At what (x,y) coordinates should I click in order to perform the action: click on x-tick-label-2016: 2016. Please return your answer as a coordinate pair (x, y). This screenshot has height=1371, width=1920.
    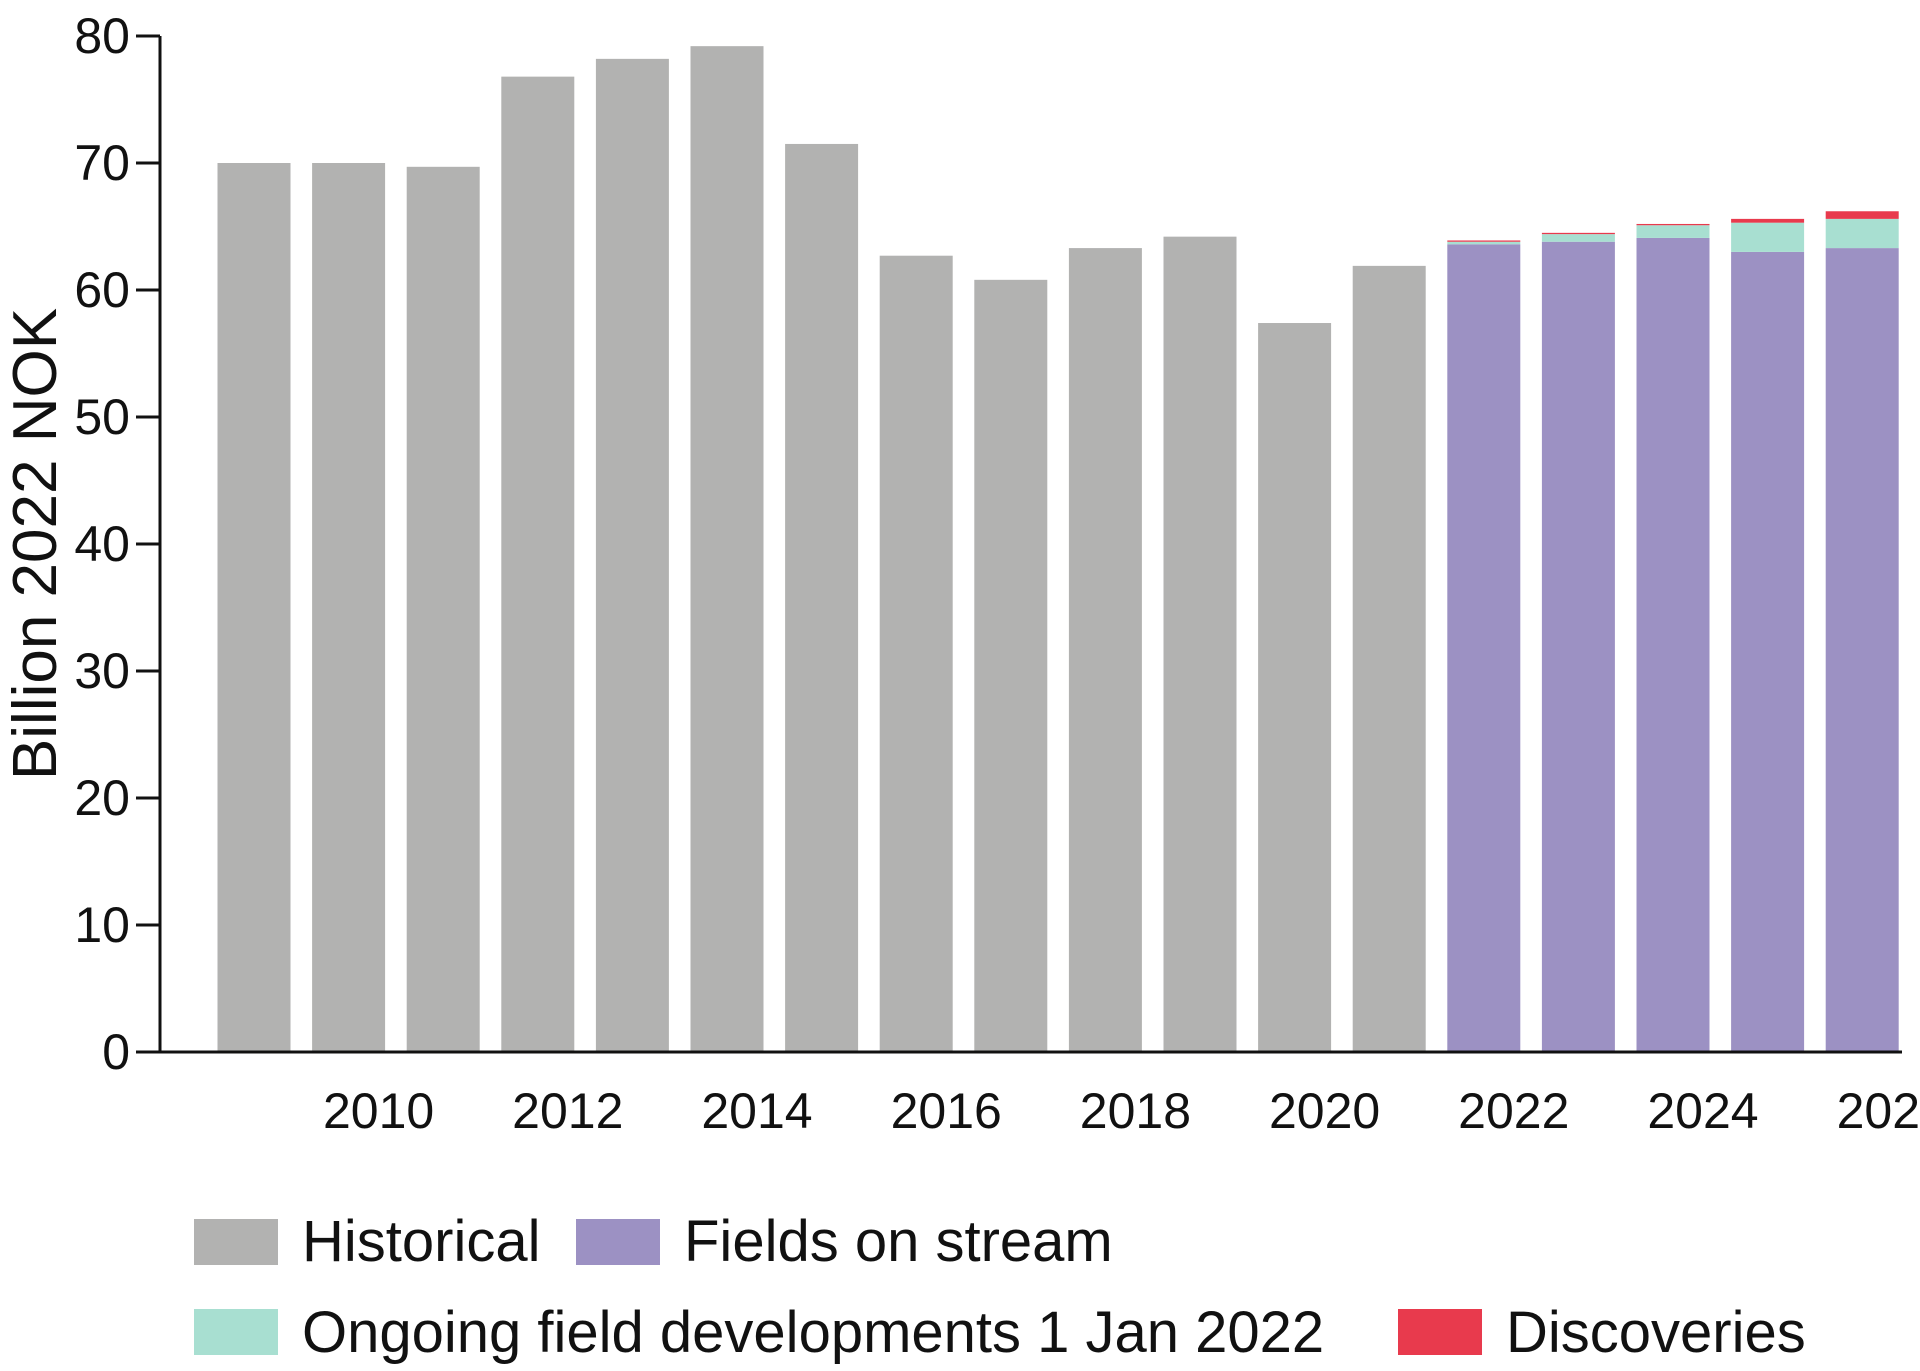
    Looking at the image, I should click on (946, 1111).